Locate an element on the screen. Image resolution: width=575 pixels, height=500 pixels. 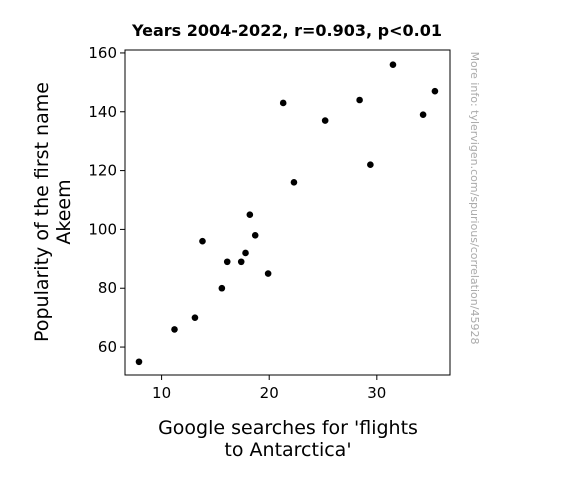
x-tick-label: 20 is located at coordinates (269, 393).